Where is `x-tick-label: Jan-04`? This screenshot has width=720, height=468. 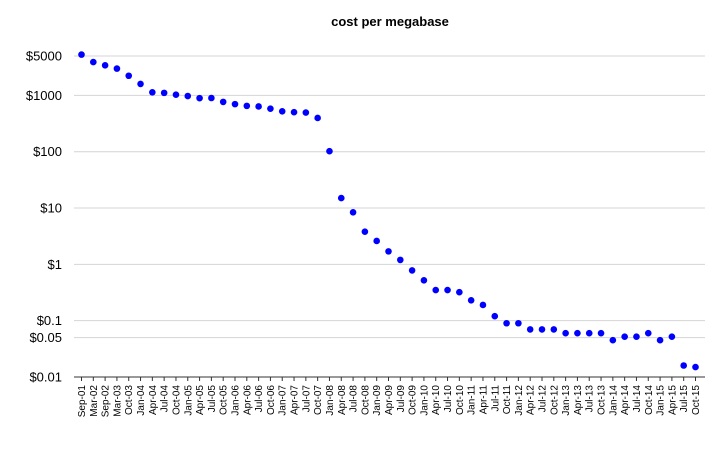
x-tick-label: Jan-04 is located at coordinates (141, 400).